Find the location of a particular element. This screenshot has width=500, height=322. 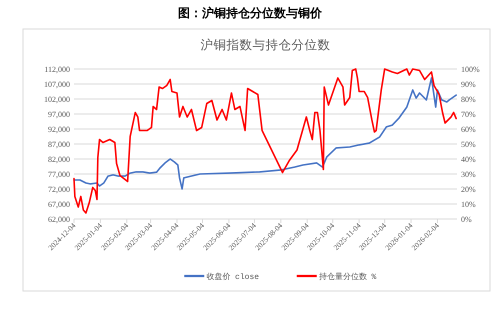

y2-tick-label: 30% is located at coordinates (468, 174).